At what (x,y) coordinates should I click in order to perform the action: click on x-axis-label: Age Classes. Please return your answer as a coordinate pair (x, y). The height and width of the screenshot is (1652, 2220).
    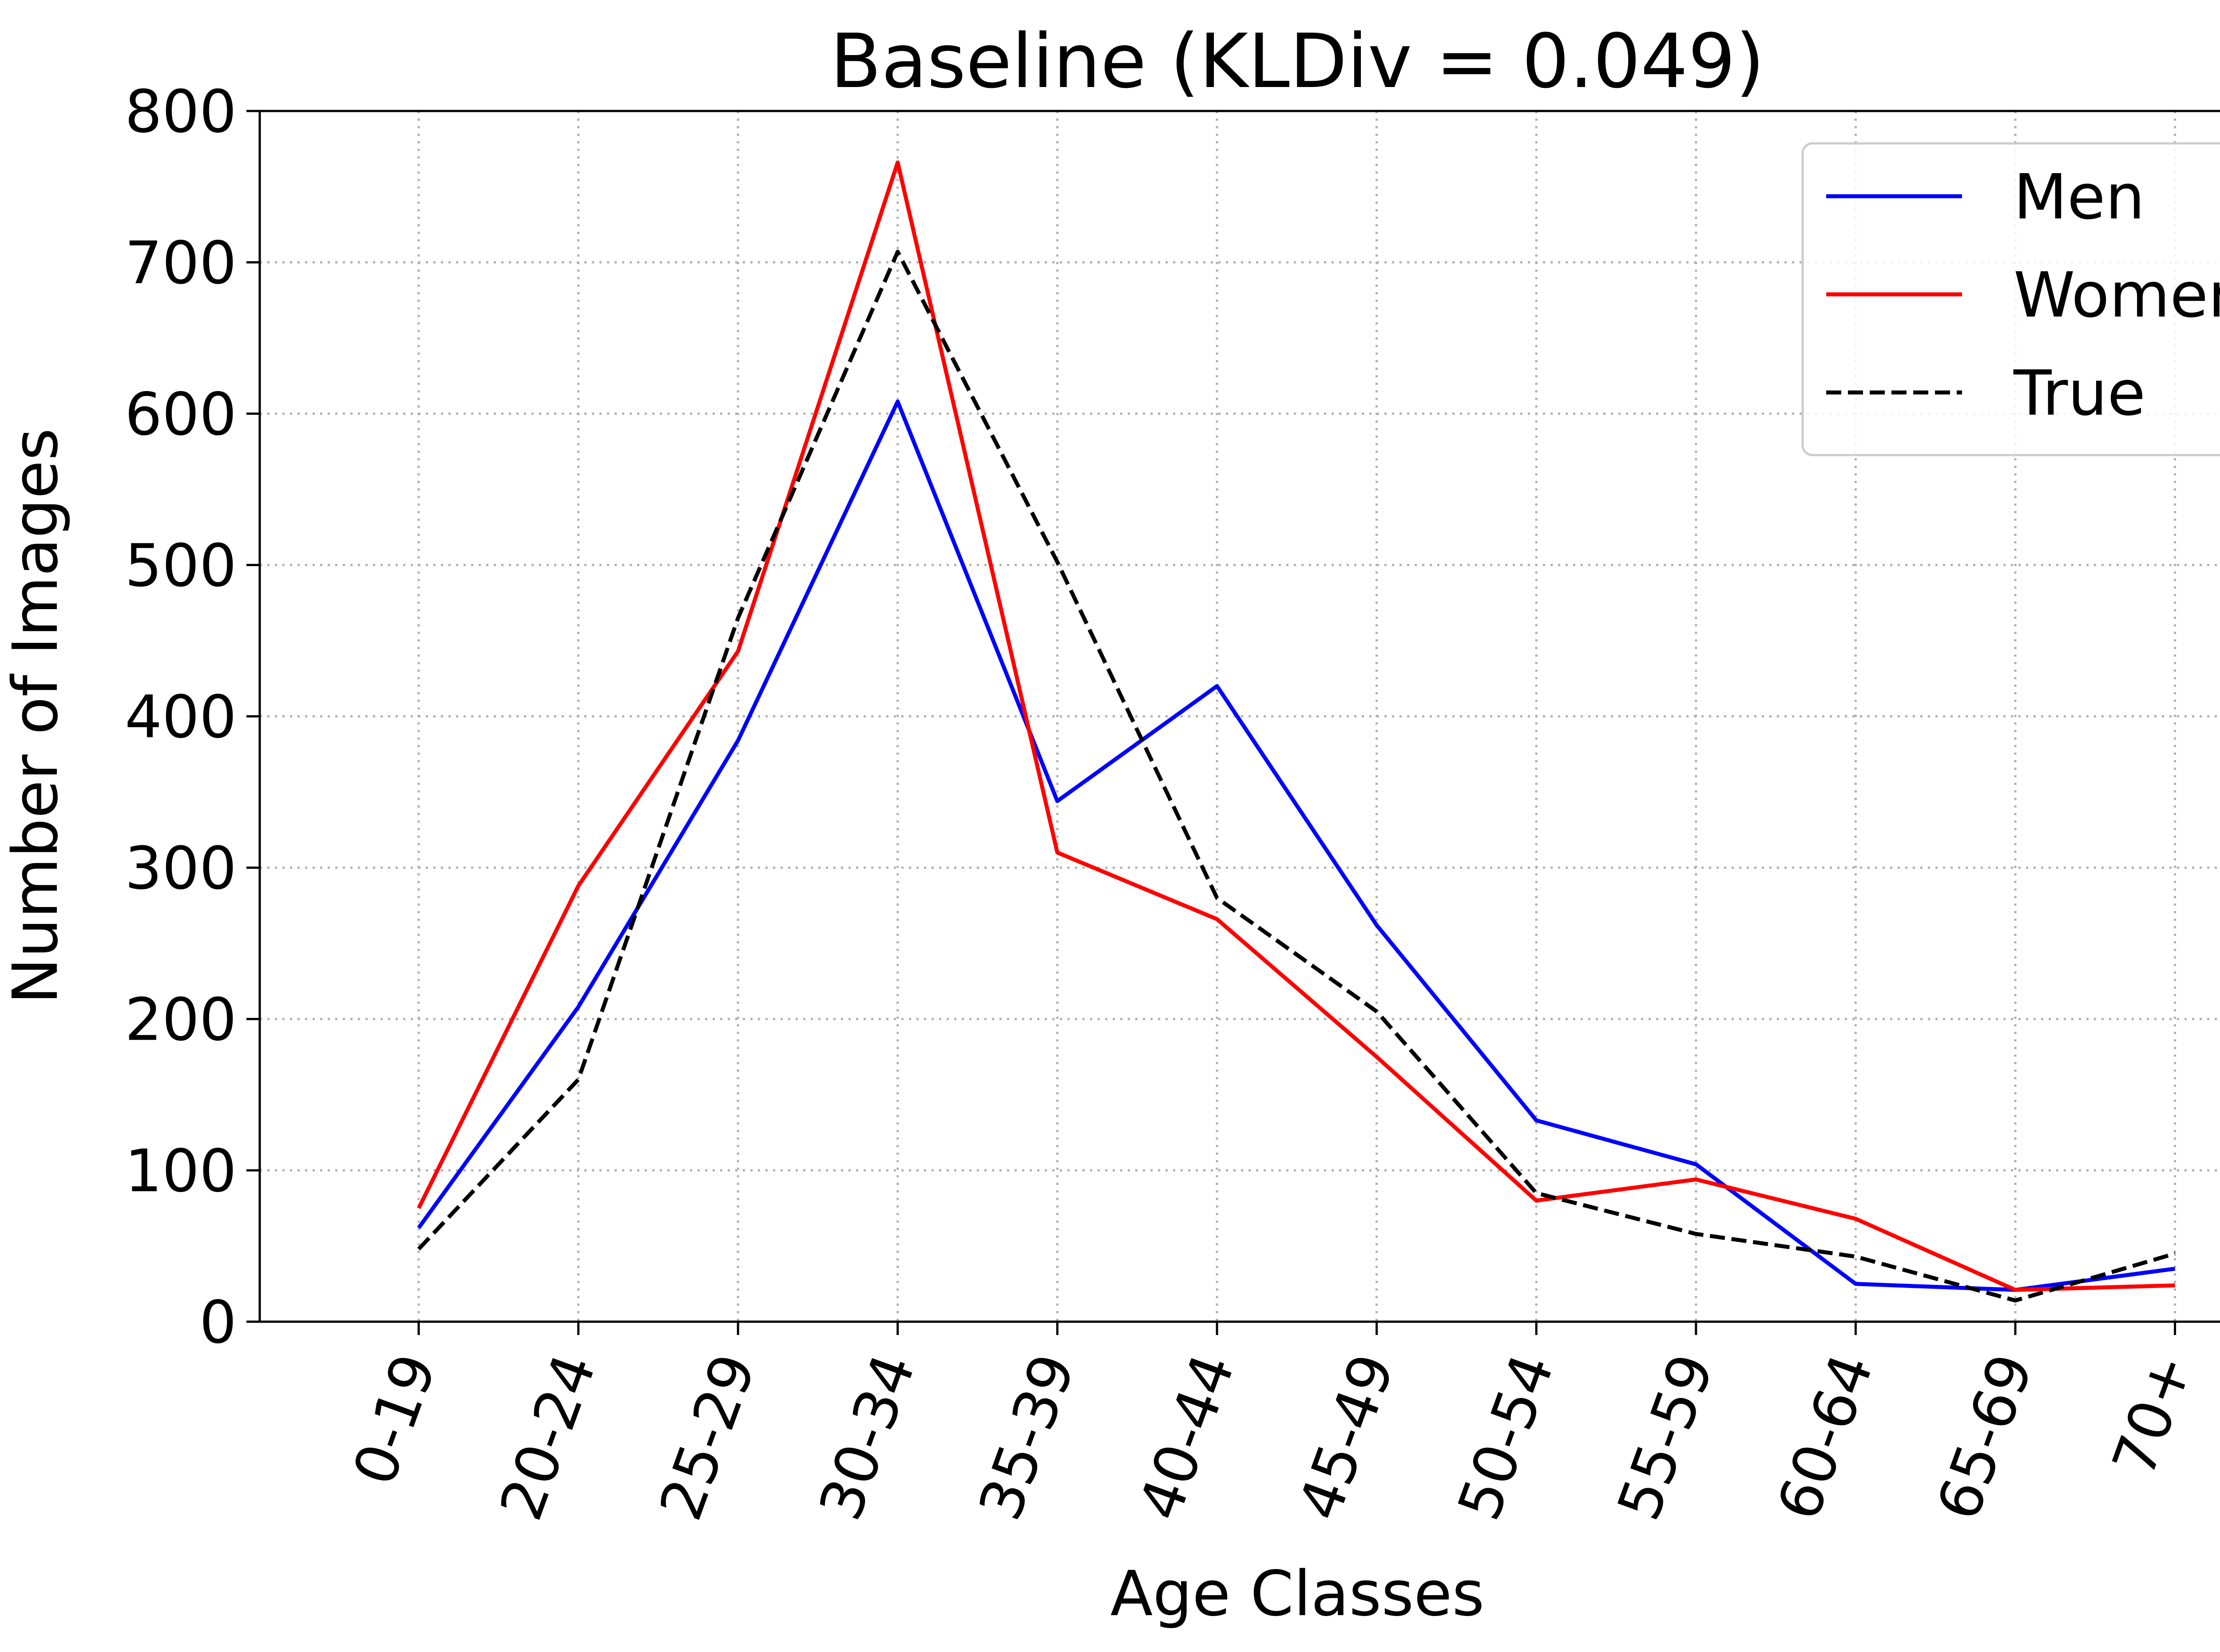
    Looking at the image, I should click on (1298, 1594).